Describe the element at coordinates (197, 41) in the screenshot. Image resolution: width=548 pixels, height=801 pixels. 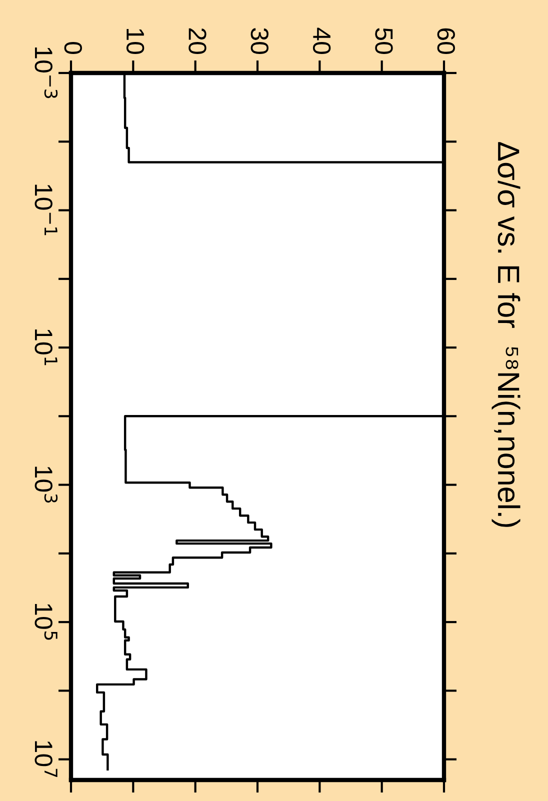
I see `x-tick-label: 20` at that location.